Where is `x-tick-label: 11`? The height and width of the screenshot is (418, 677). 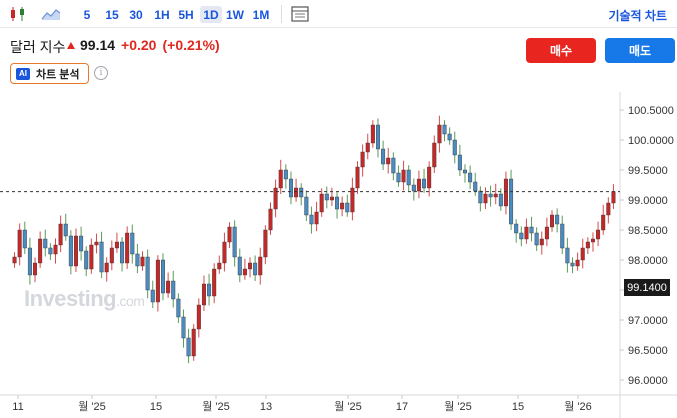
x-tick-label: 11 is located at coordinates (17, 407).